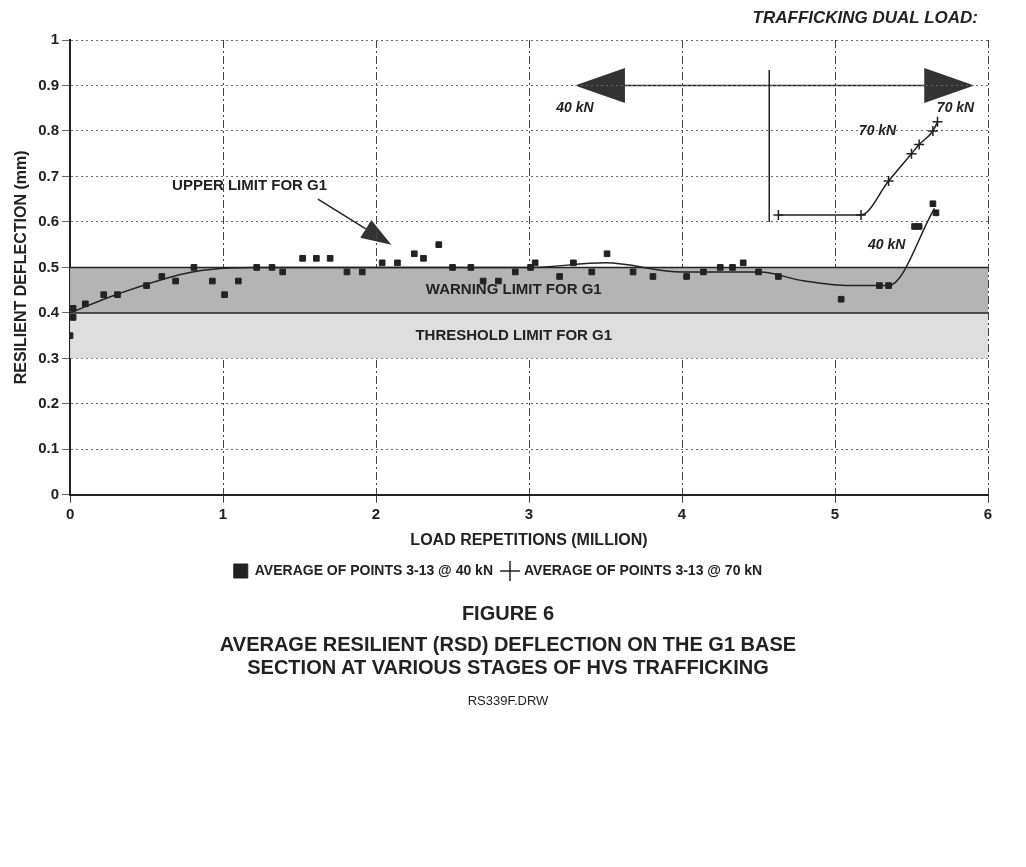 This screenshot has height=867, width=1026. What do you see at coordinates (508, 613) in the screenshot?
I see `text: FIGURE 6` at bounding box center [508, 613].